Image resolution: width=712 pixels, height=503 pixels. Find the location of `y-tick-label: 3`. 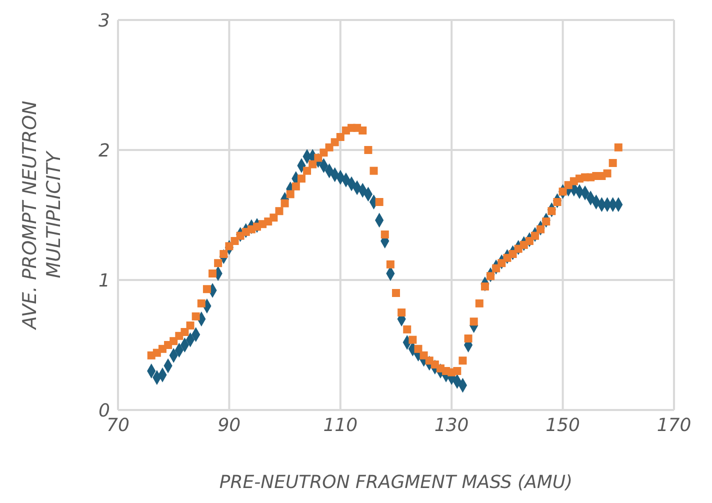

y-tick-label: 3 is located at coordinates (104, 21).